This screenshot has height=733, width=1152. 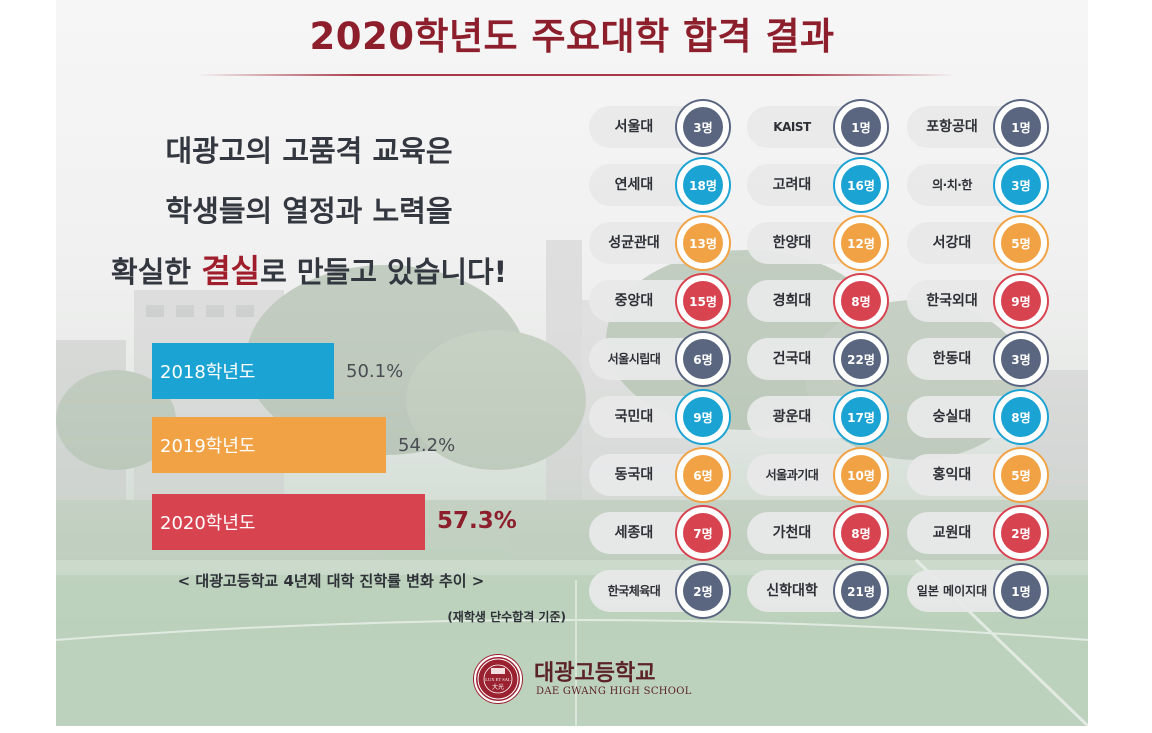 I want to click on admission-count-badge: 16명, so click(x=861, y=185).